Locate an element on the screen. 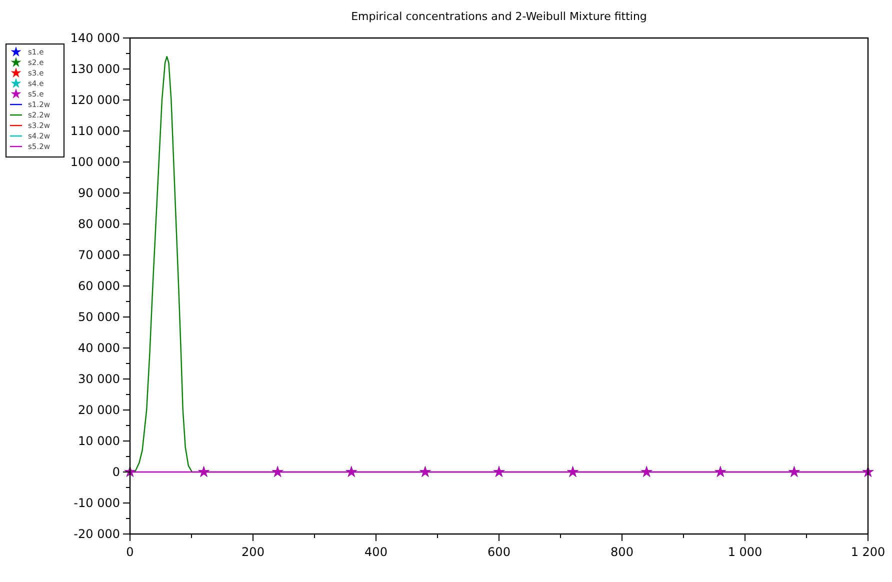 The image size is (892, 582). y-tick-label: 20 000 is located at coordinates (99, 410).